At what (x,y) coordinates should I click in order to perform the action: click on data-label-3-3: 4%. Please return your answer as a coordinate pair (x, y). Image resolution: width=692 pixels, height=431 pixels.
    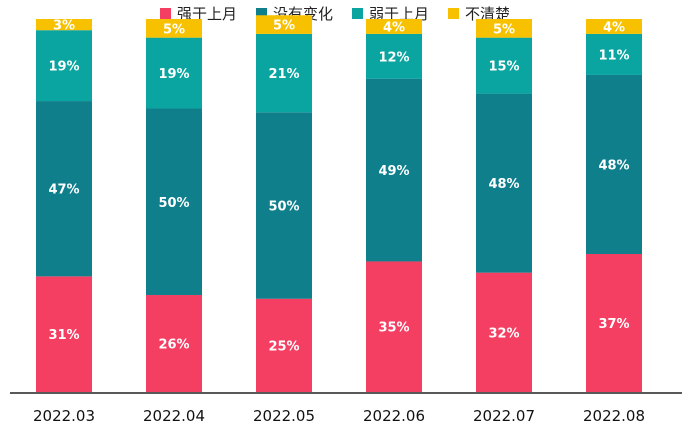
    Looking at the image, I should click on (394, 27).